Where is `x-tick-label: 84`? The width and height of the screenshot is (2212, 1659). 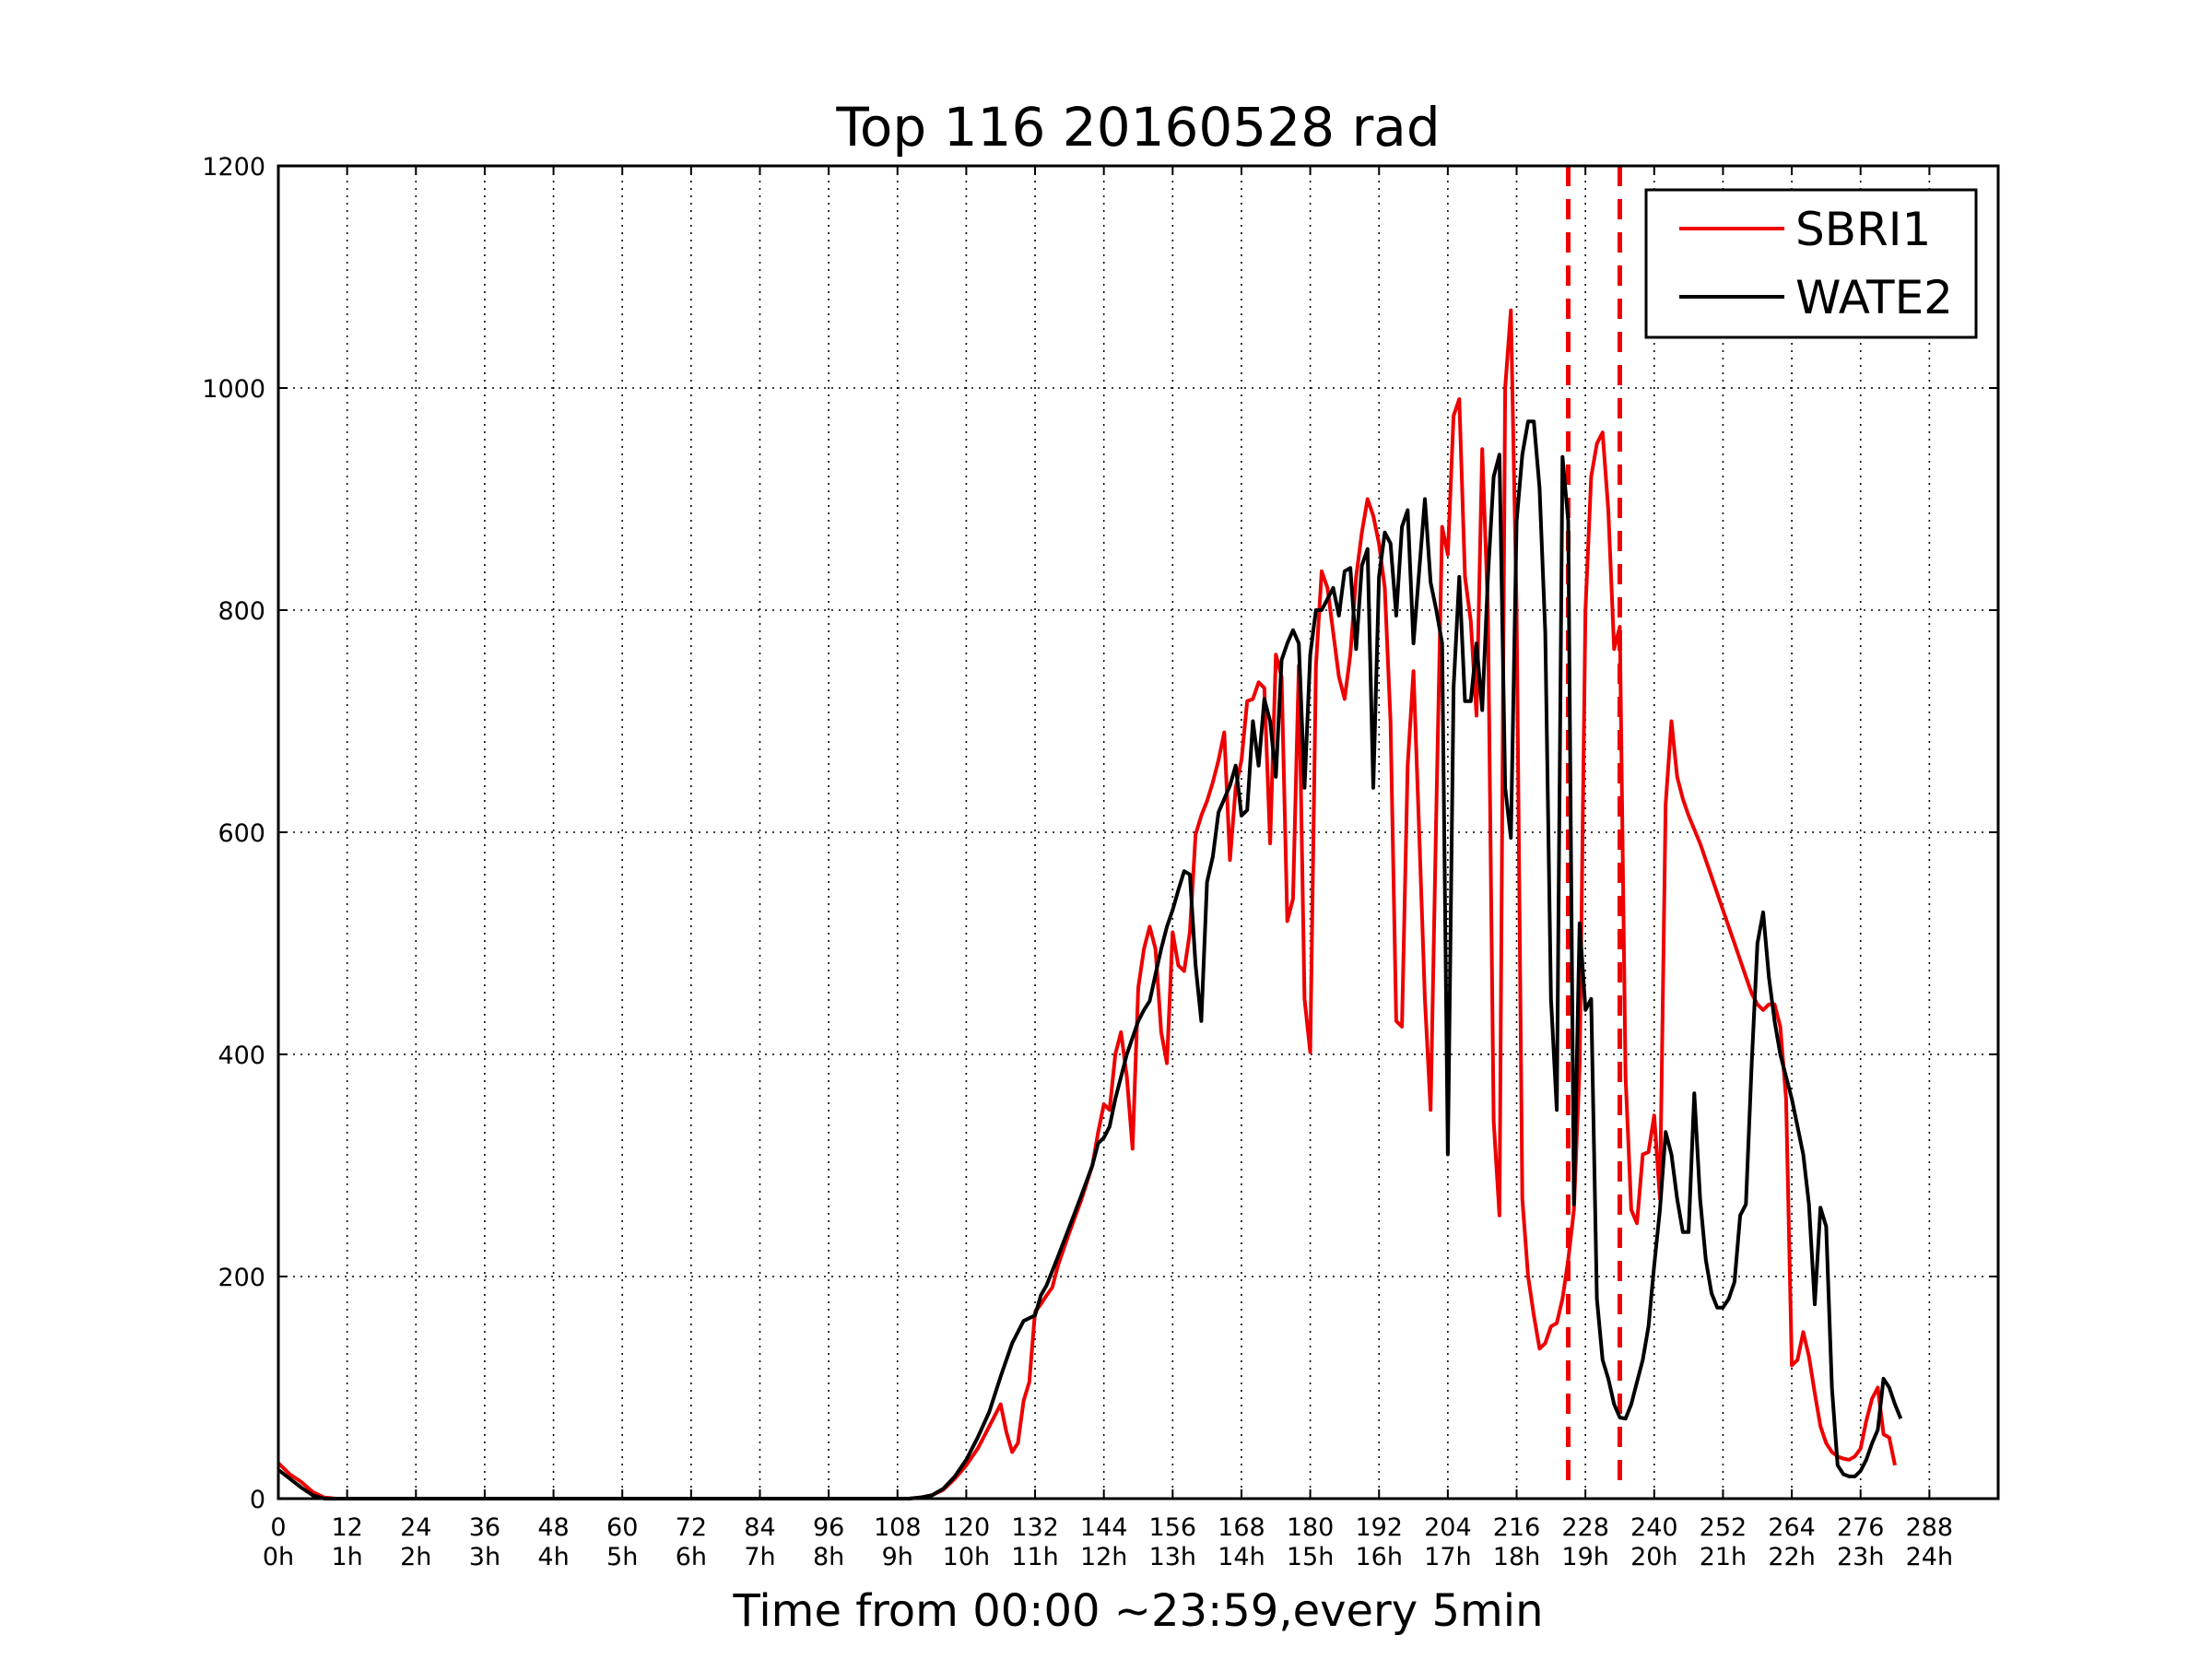 x-tick-label: 84 is located at coordinates (759, 1527).